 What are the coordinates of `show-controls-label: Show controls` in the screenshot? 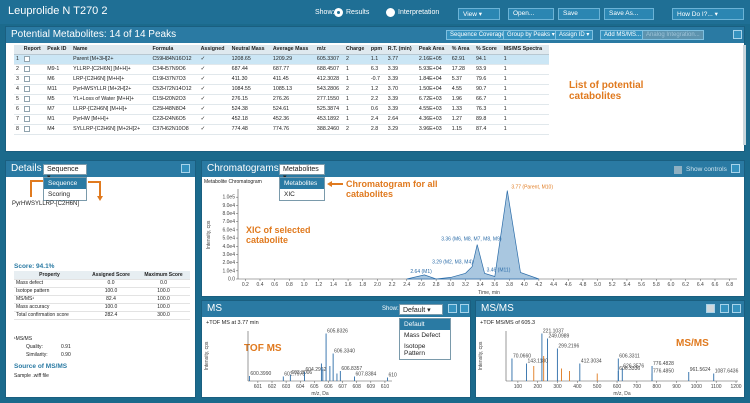 It's located at (706, 169).